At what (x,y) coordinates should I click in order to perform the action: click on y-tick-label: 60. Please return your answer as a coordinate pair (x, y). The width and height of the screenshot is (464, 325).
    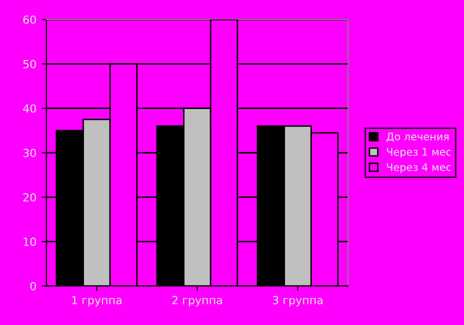
    Looking at the image, I should click on (29, 19).